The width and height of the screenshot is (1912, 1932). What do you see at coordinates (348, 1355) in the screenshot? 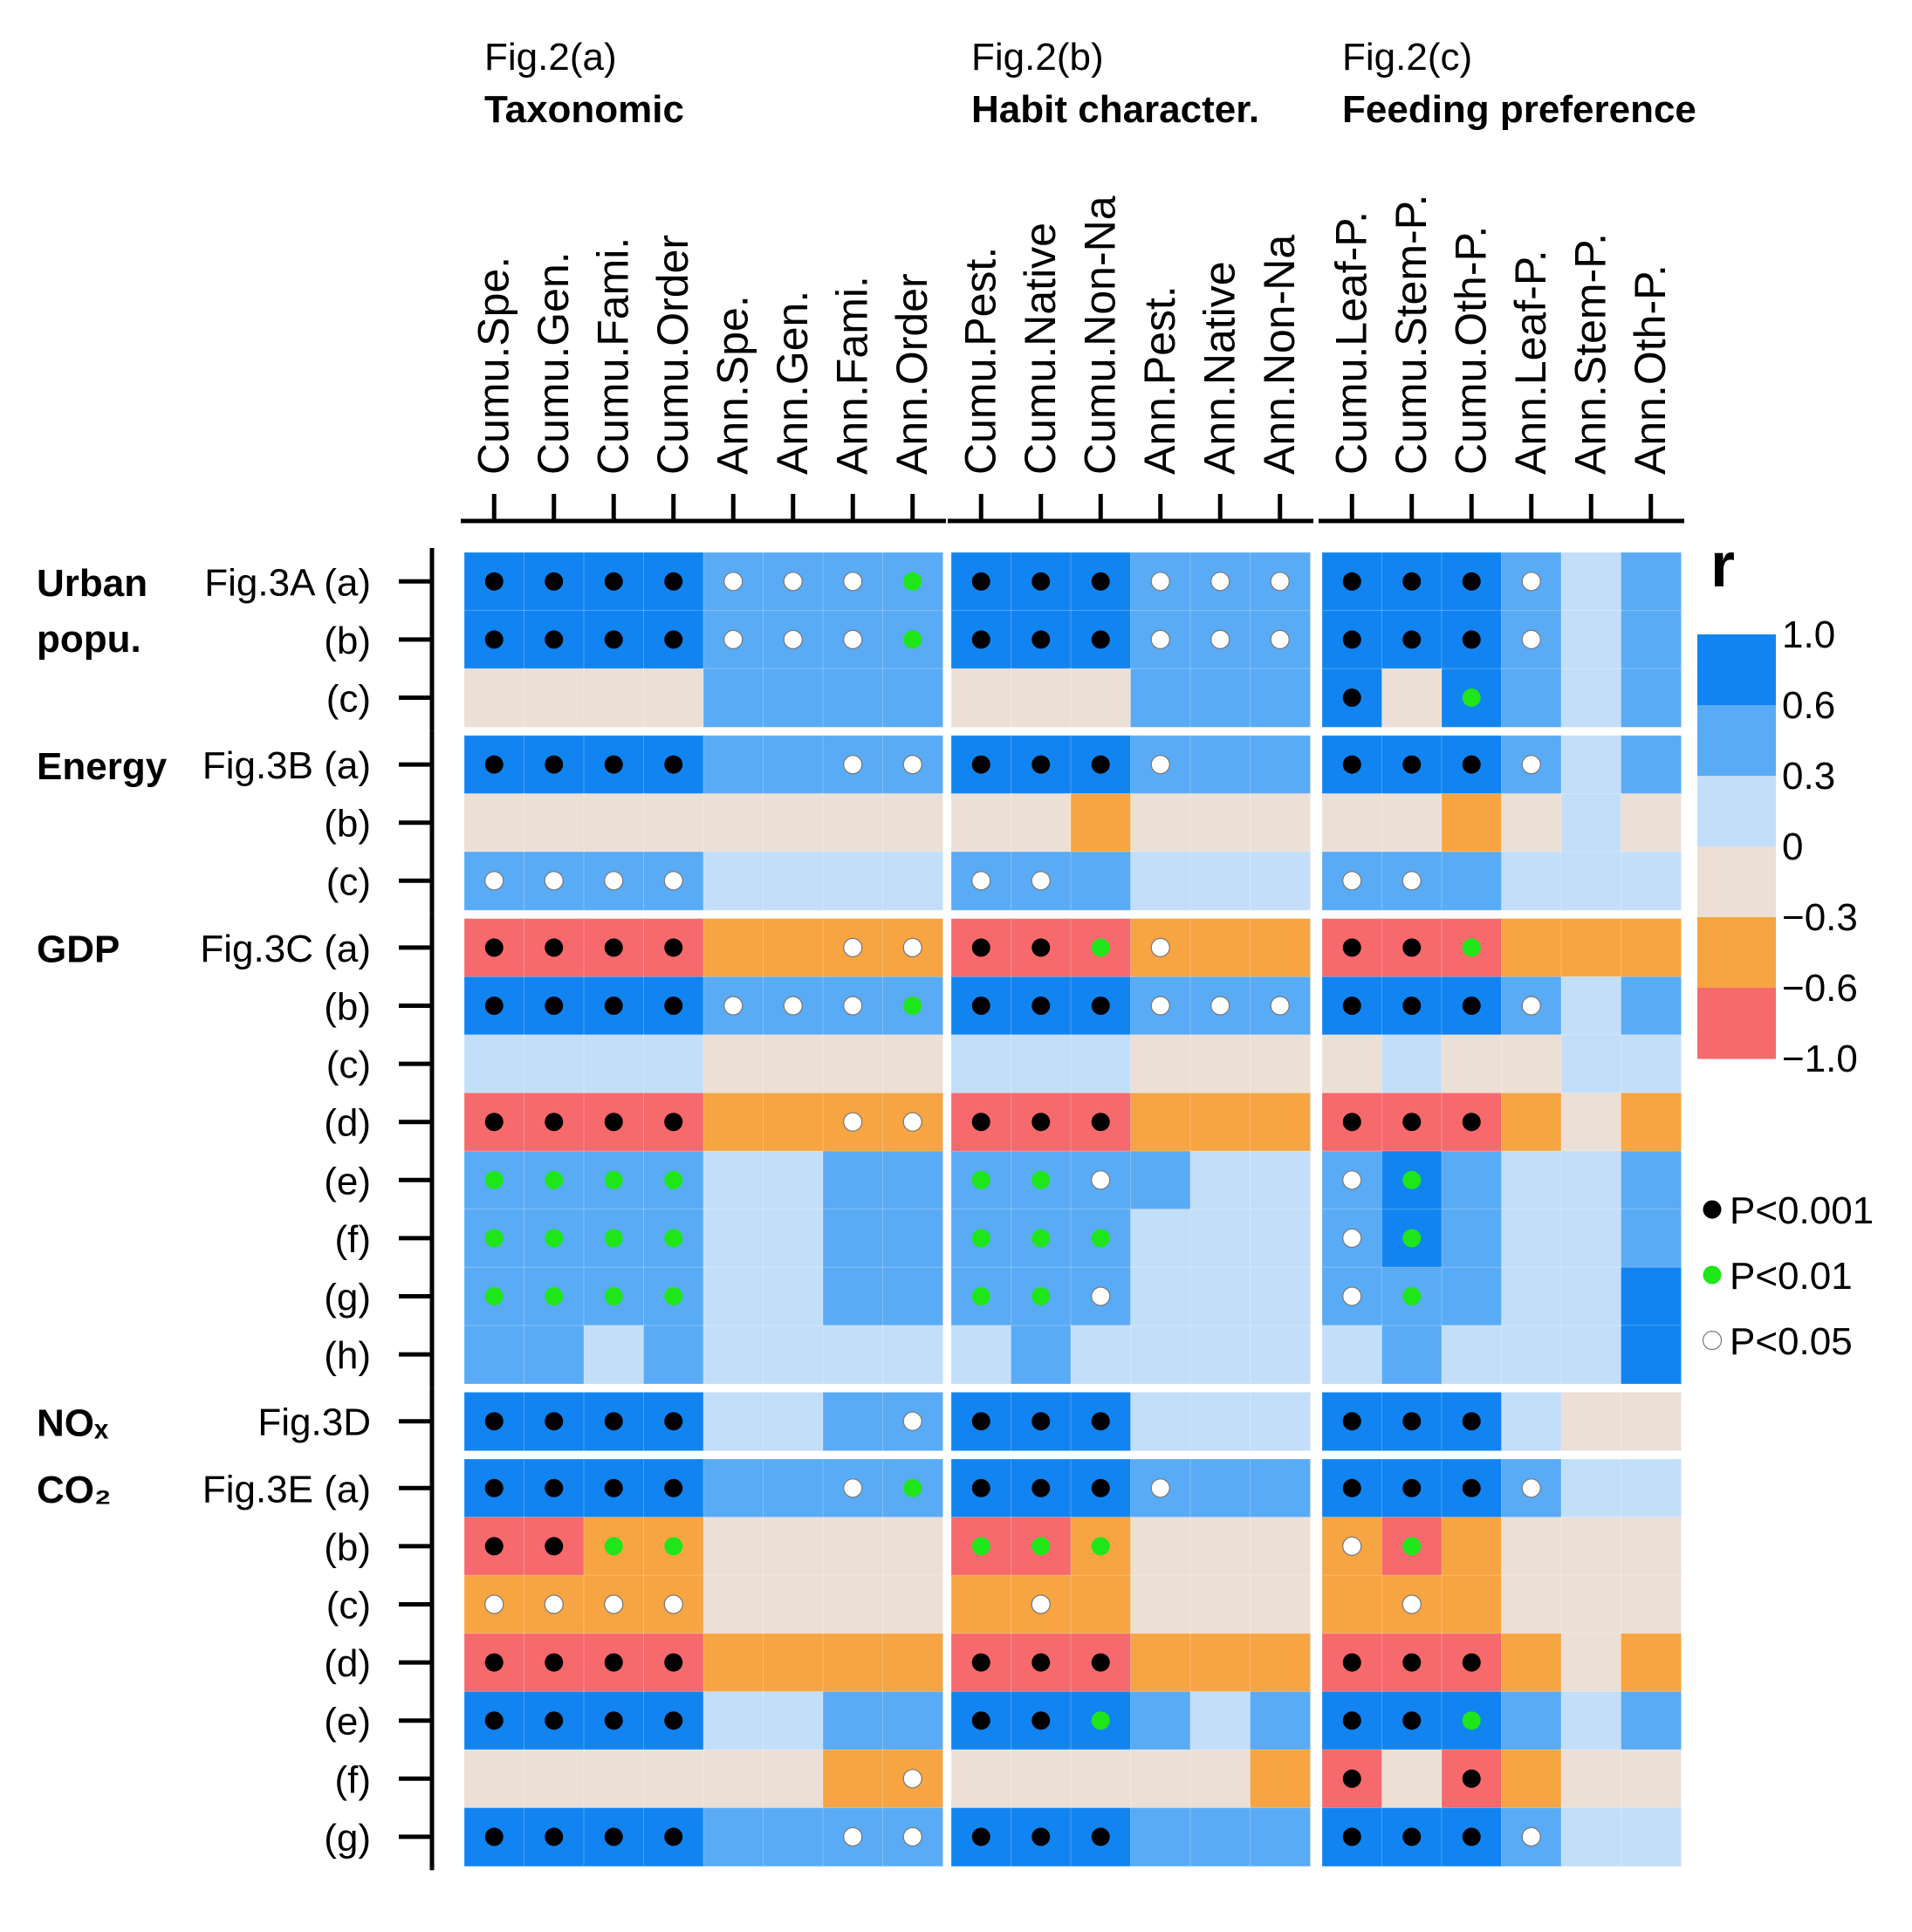
I see `row-label: (h)` at bounding box center [348, 1355].